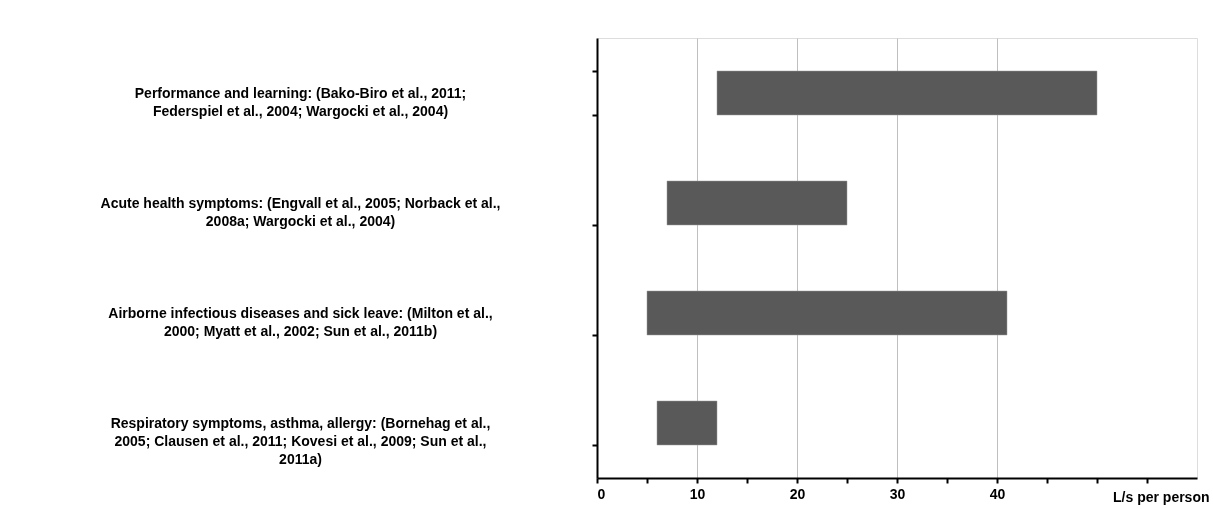 This screenshot has width=1213, height=509. What do you see at coordinates (300, 211) in the screenshot?
I see `y-tick-label: Acute health symptoms: (Engvall et al., 2005; Norback et al., 2008a; Wargocki et al., 2004)` at bounding box center [300, 211].